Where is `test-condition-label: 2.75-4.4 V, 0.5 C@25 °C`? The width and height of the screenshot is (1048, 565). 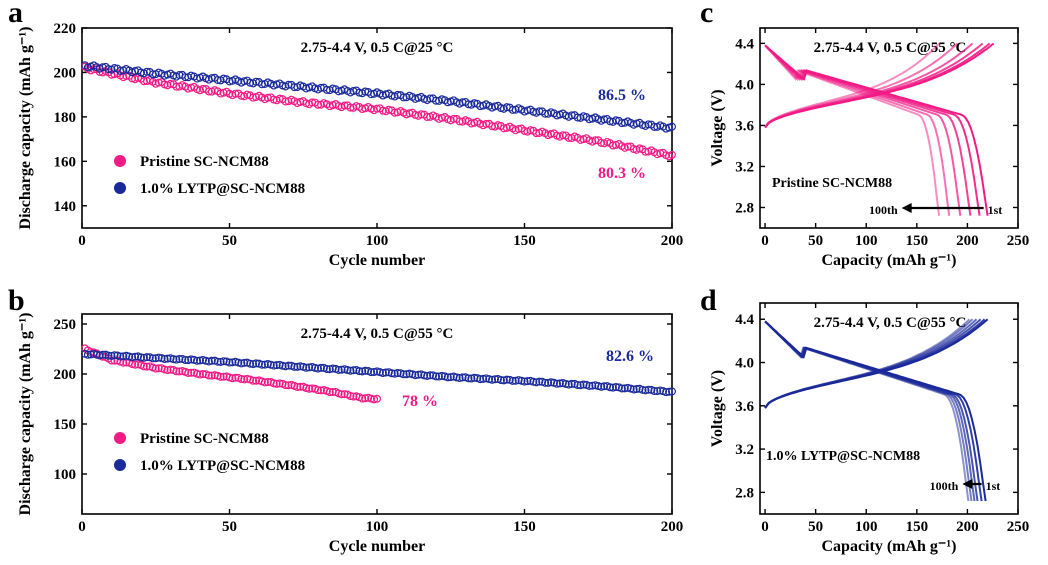
test-condition-label: 2.75-4.4 V, 0.5 C@25 °C is located at coordinates (377, 48).